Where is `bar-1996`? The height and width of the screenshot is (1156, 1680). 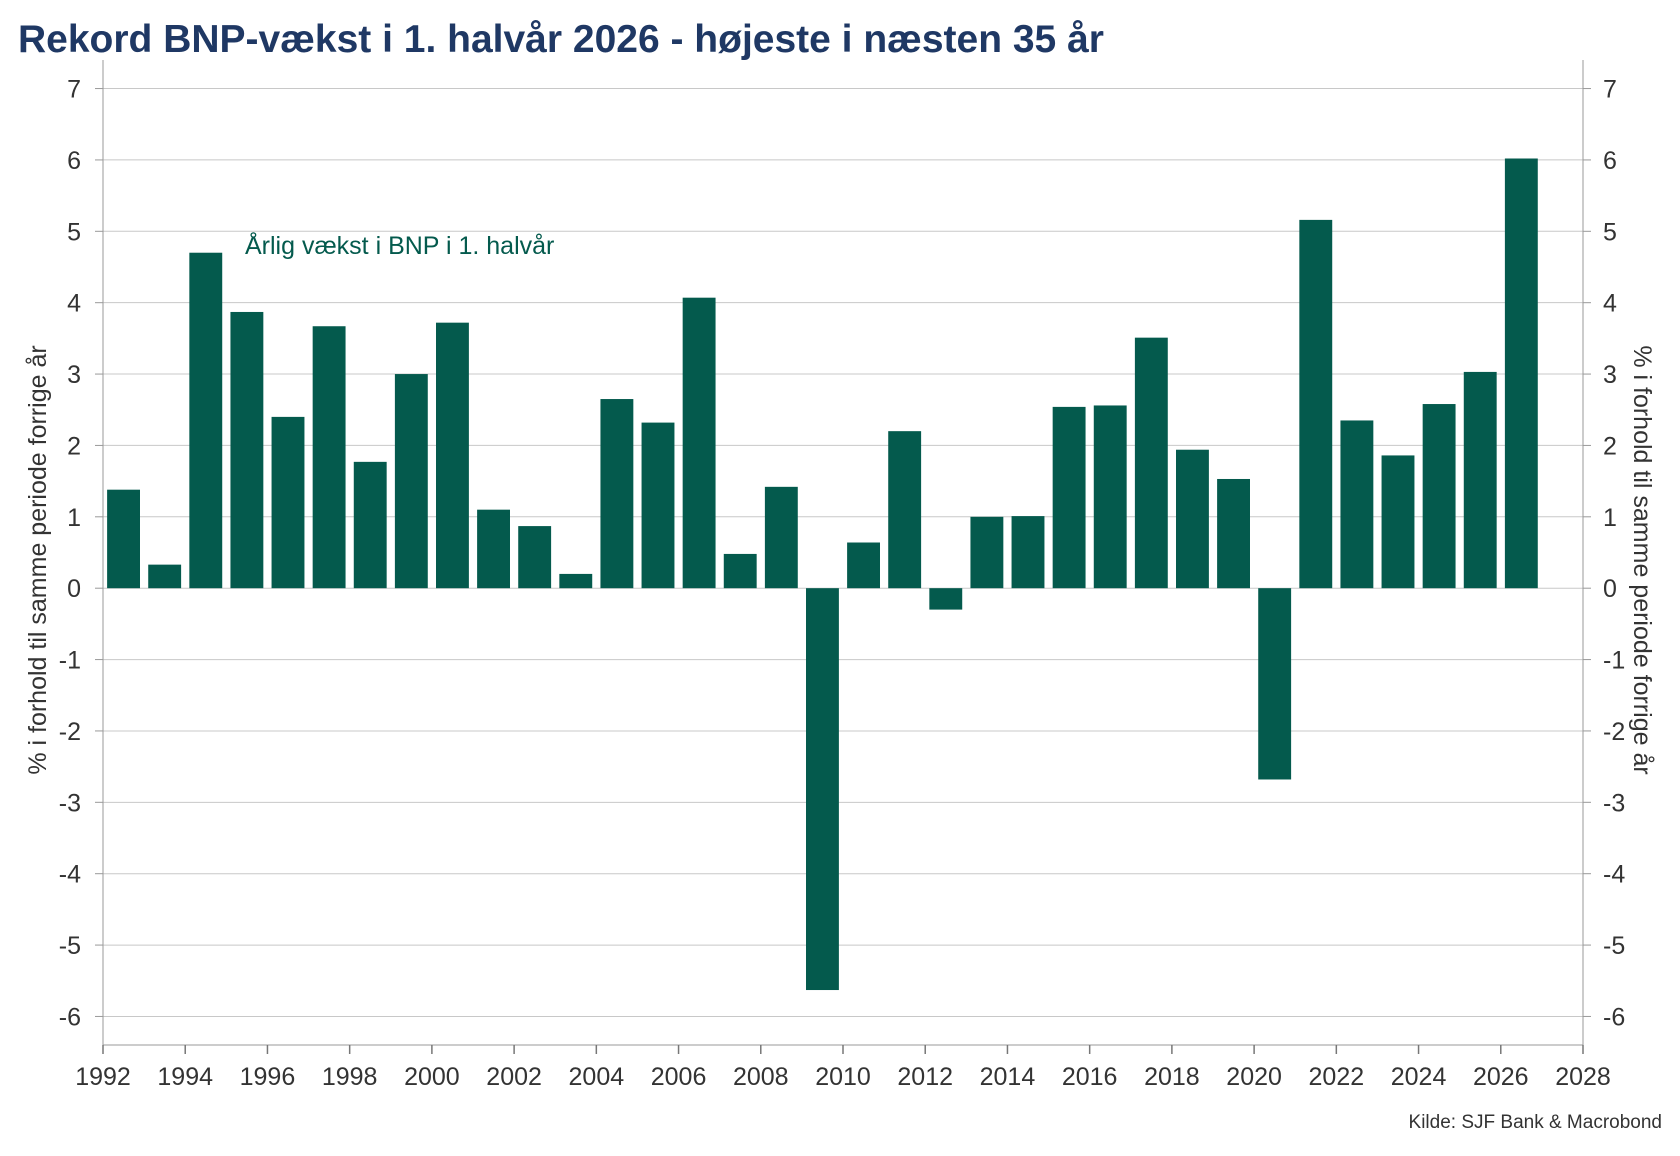 bar-1996 is located at coordinates (288, 502).